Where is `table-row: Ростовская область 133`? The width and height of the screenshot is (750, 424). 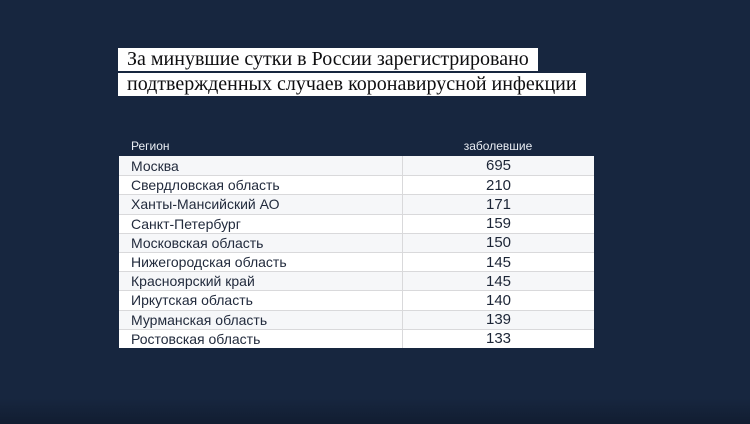 table-row: Ростовская область 133 is located at coordinates (356, 338).